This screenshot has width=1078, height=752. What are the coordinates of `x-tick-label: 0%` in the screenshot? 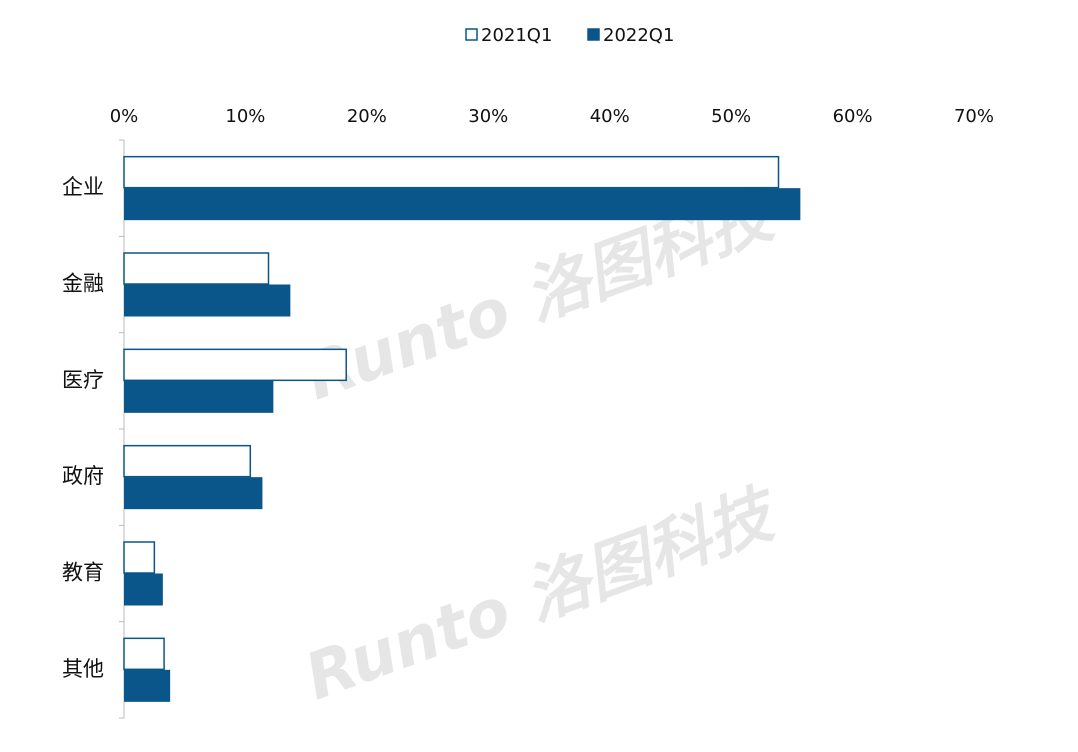 It's located at (124, 116).